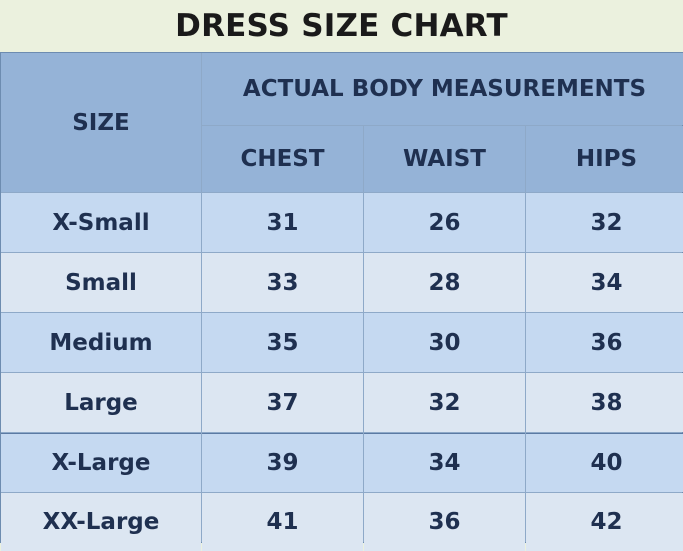 The width and height of the screenshot is (683, 551). I want to click on table-row-chest: 35, so click(282, 342).